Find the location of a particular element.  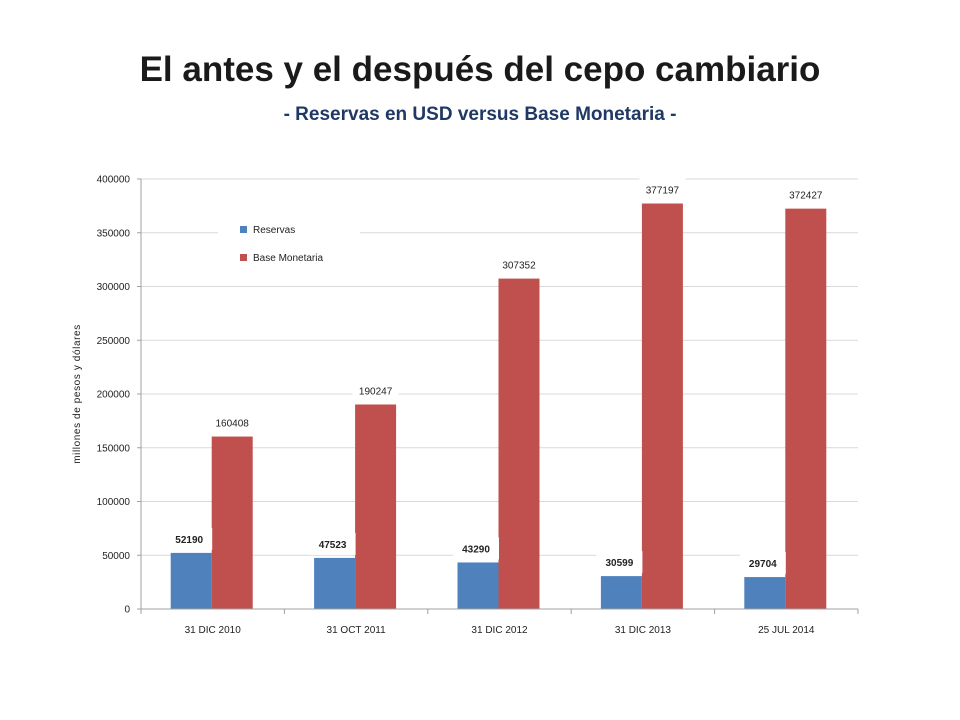

y-tick-label: 50000 is located at coordinates (116, 556).